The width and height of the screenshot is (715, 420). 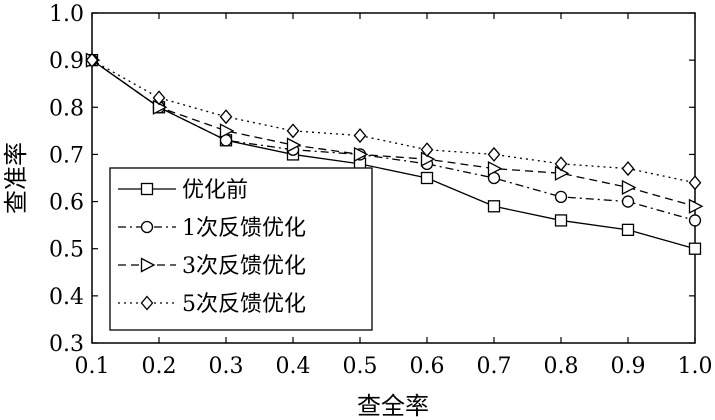 I want to click on legend: 优化前 1次反馈优化 3次反馈优化 5次反馈优化, so click(x=241, y=249).